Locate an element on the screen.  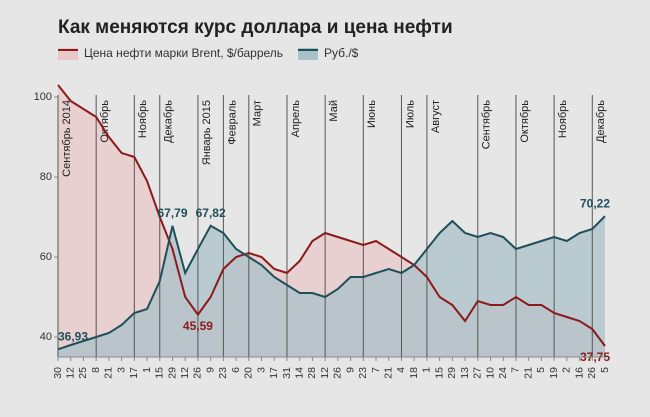
x-tick-label: 19 is located at coordinates (554, 373).